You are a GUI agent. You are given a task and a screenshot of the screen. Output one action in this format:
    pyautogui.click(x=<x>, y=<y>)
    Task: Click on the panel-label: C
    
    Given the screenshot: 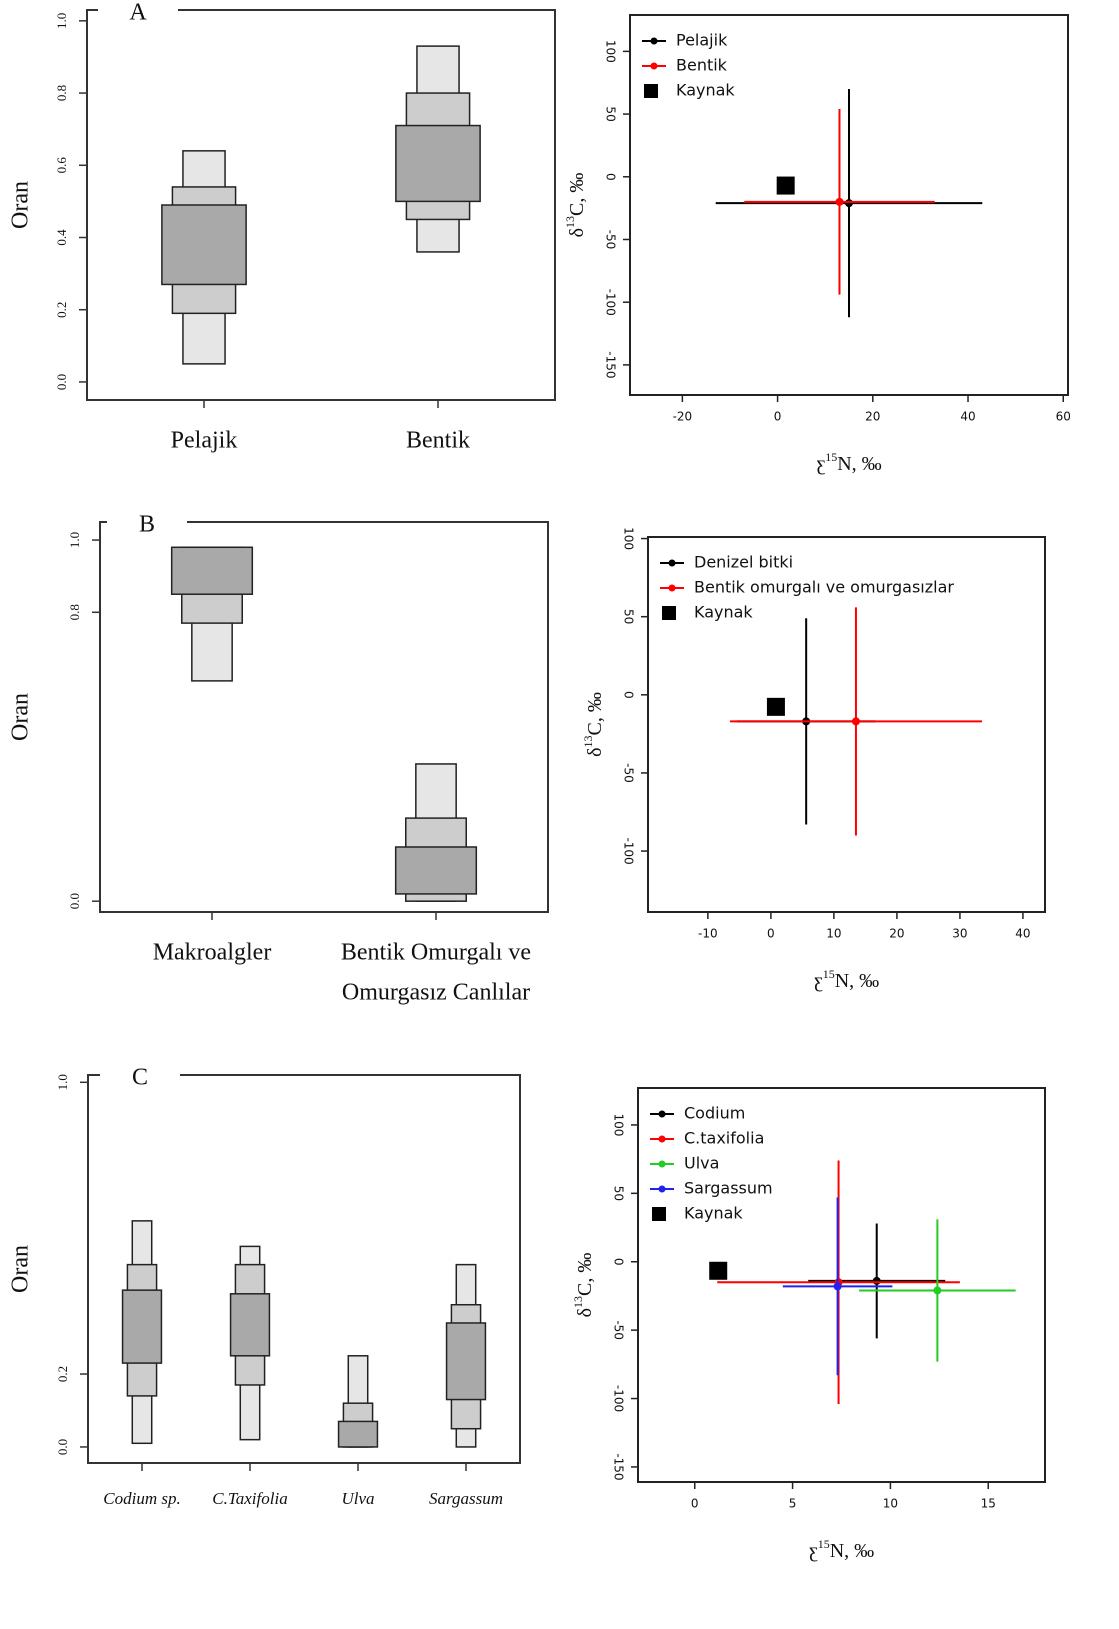 What is the action you would take?
    pyautogui.click(x=140, y=1078)
    